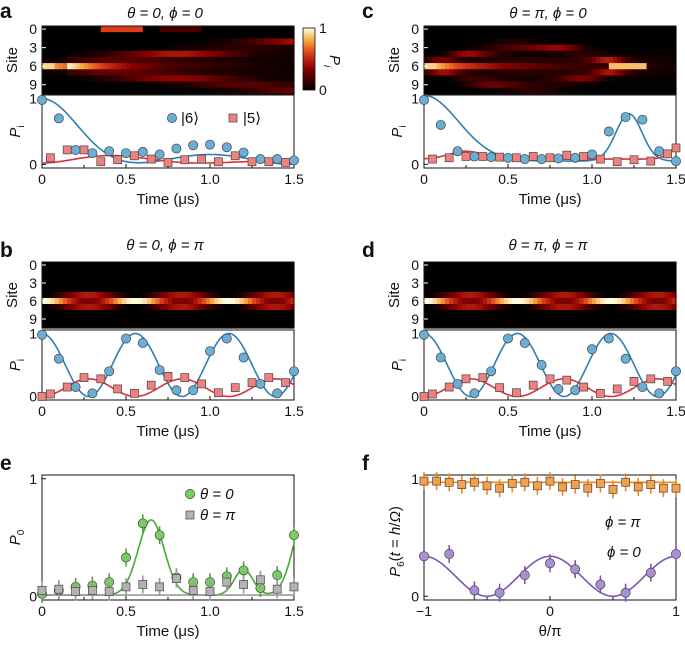  Describe the element at coordinates (397, 541) in the screenshot. I see `y-axis-label: P6(t = h/Ω)` at that location.